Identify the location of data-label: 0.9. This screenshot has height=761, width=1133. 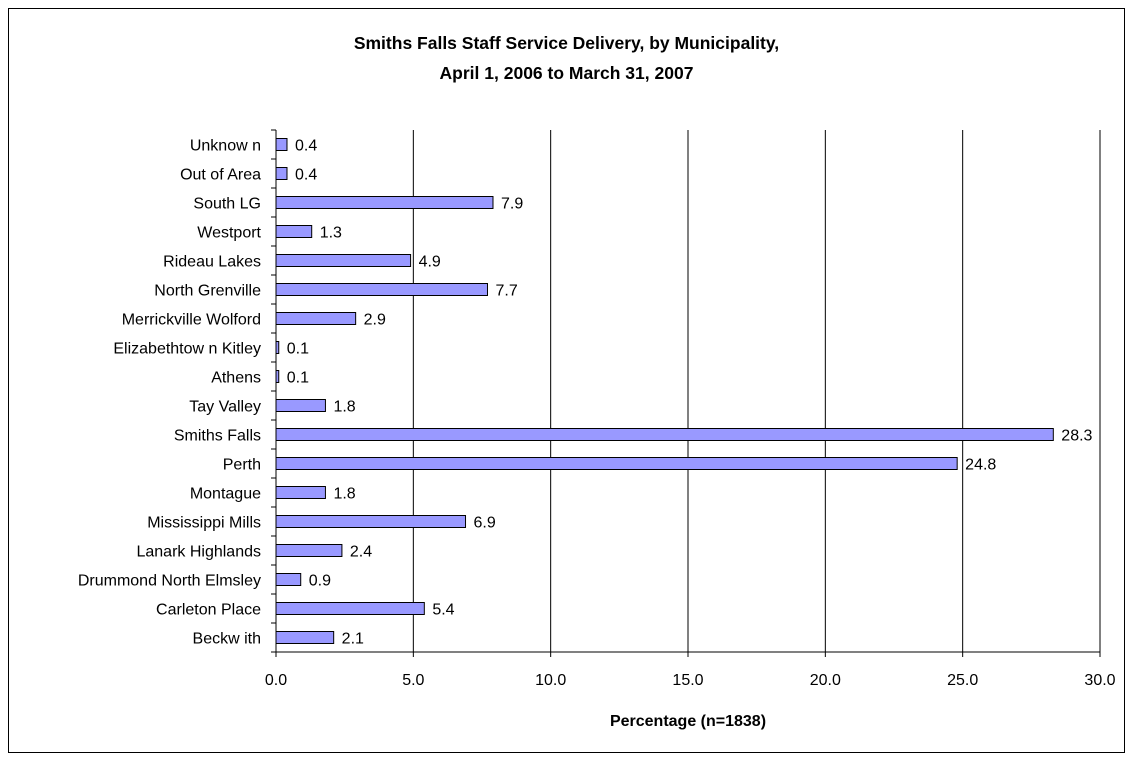
(320, 581).